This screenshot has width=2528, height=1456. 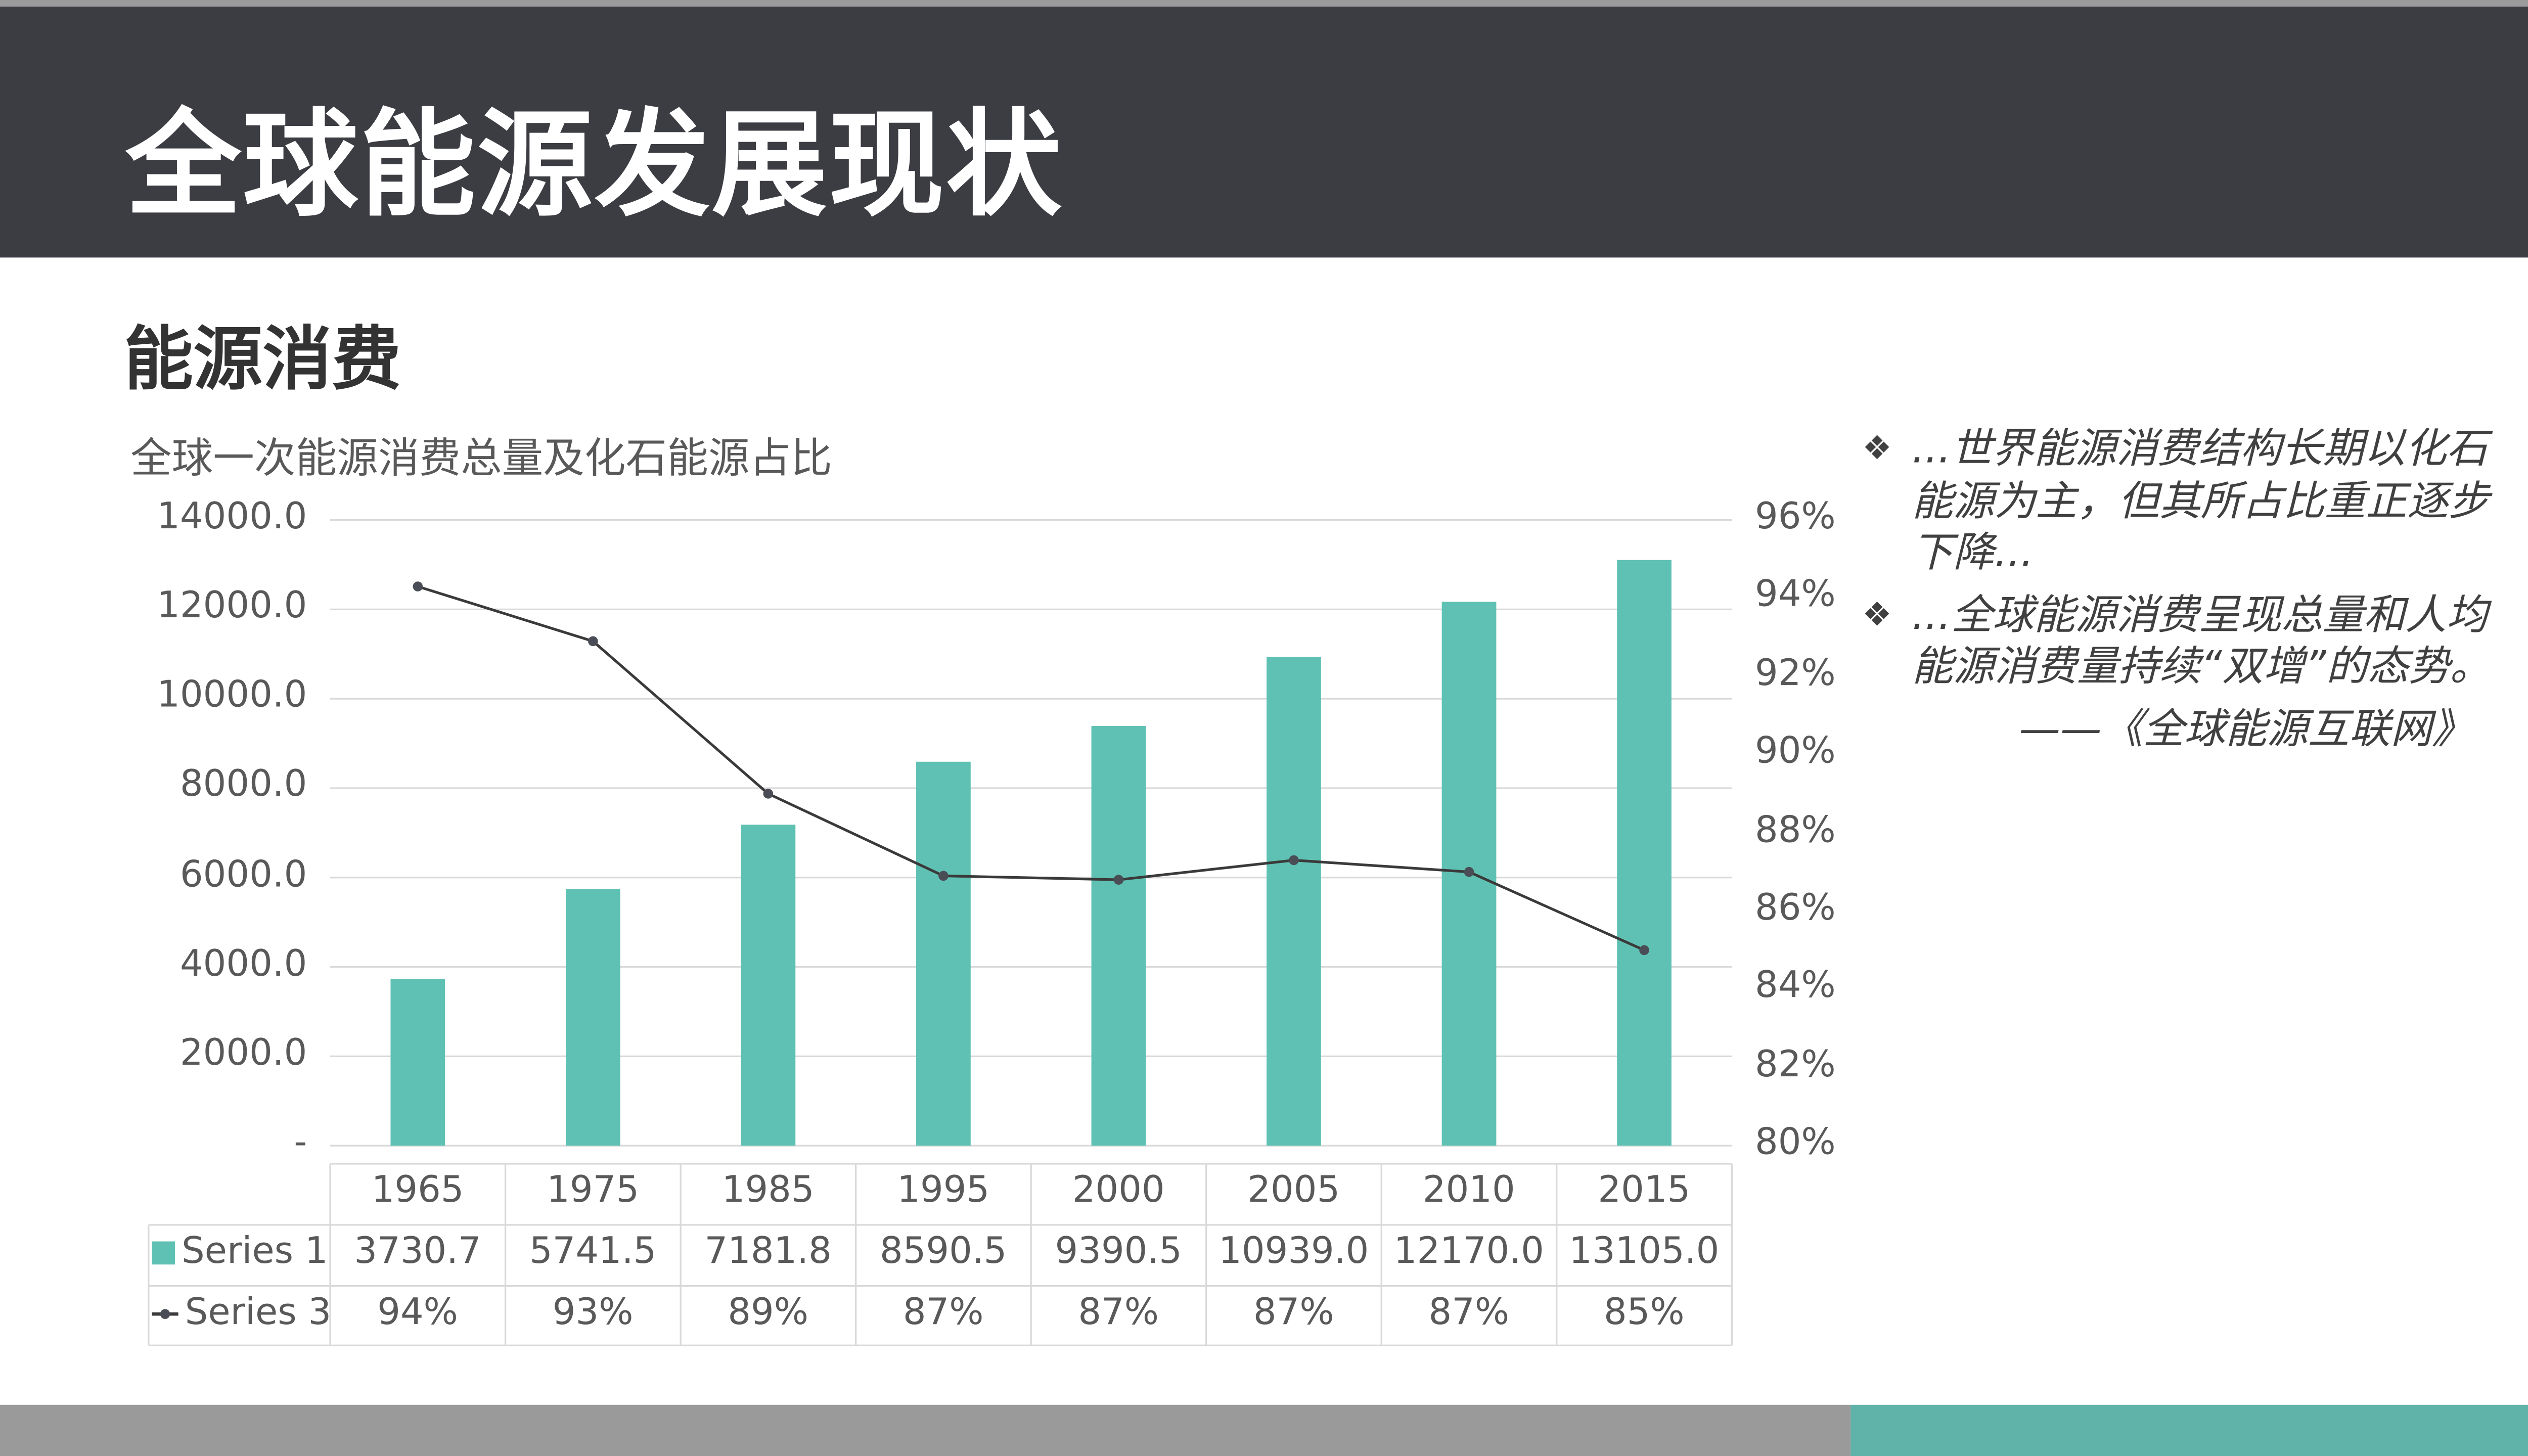 What do you see at coordinates (1294, 1191) in the screenshot?
I see `table-category: 2005` at bounding box center [1294, 1191].